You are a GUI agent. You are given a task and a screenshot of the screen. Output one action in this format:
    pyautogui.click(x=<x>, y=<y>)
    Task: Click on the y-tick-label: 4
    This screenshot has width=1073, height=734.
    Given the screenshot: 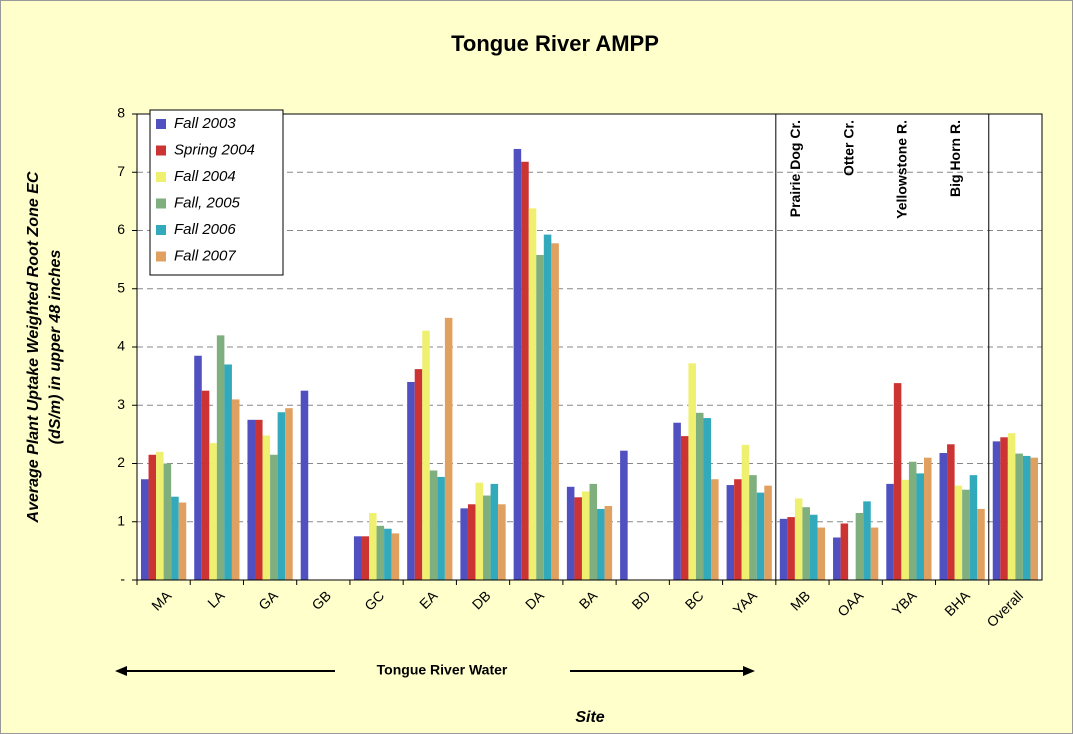 What is the action you would take?
    pyautogui.click(x=121, y=346)
    